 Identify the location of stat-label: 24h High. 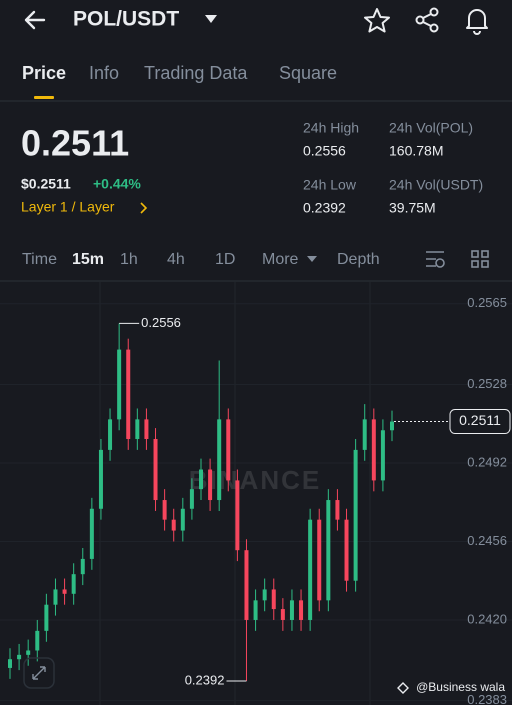
(331, 128).